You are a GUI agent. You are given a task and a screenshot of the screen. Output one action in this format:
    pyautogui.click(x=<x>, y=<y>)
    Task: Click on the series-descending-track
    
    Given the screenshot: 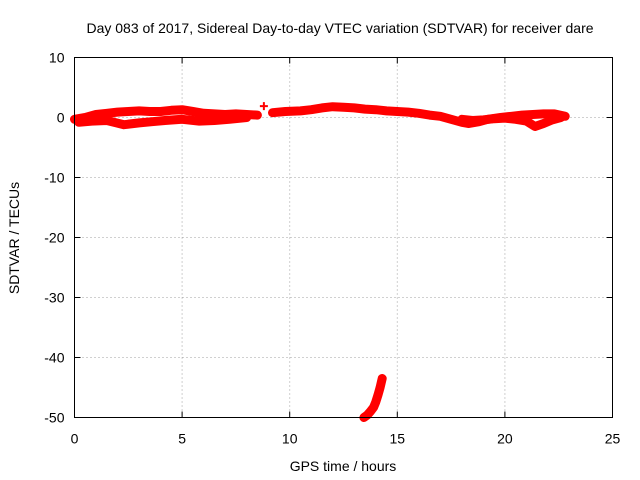 What is the action you would take?
    pyautogui.click(x=373, y=398)
    